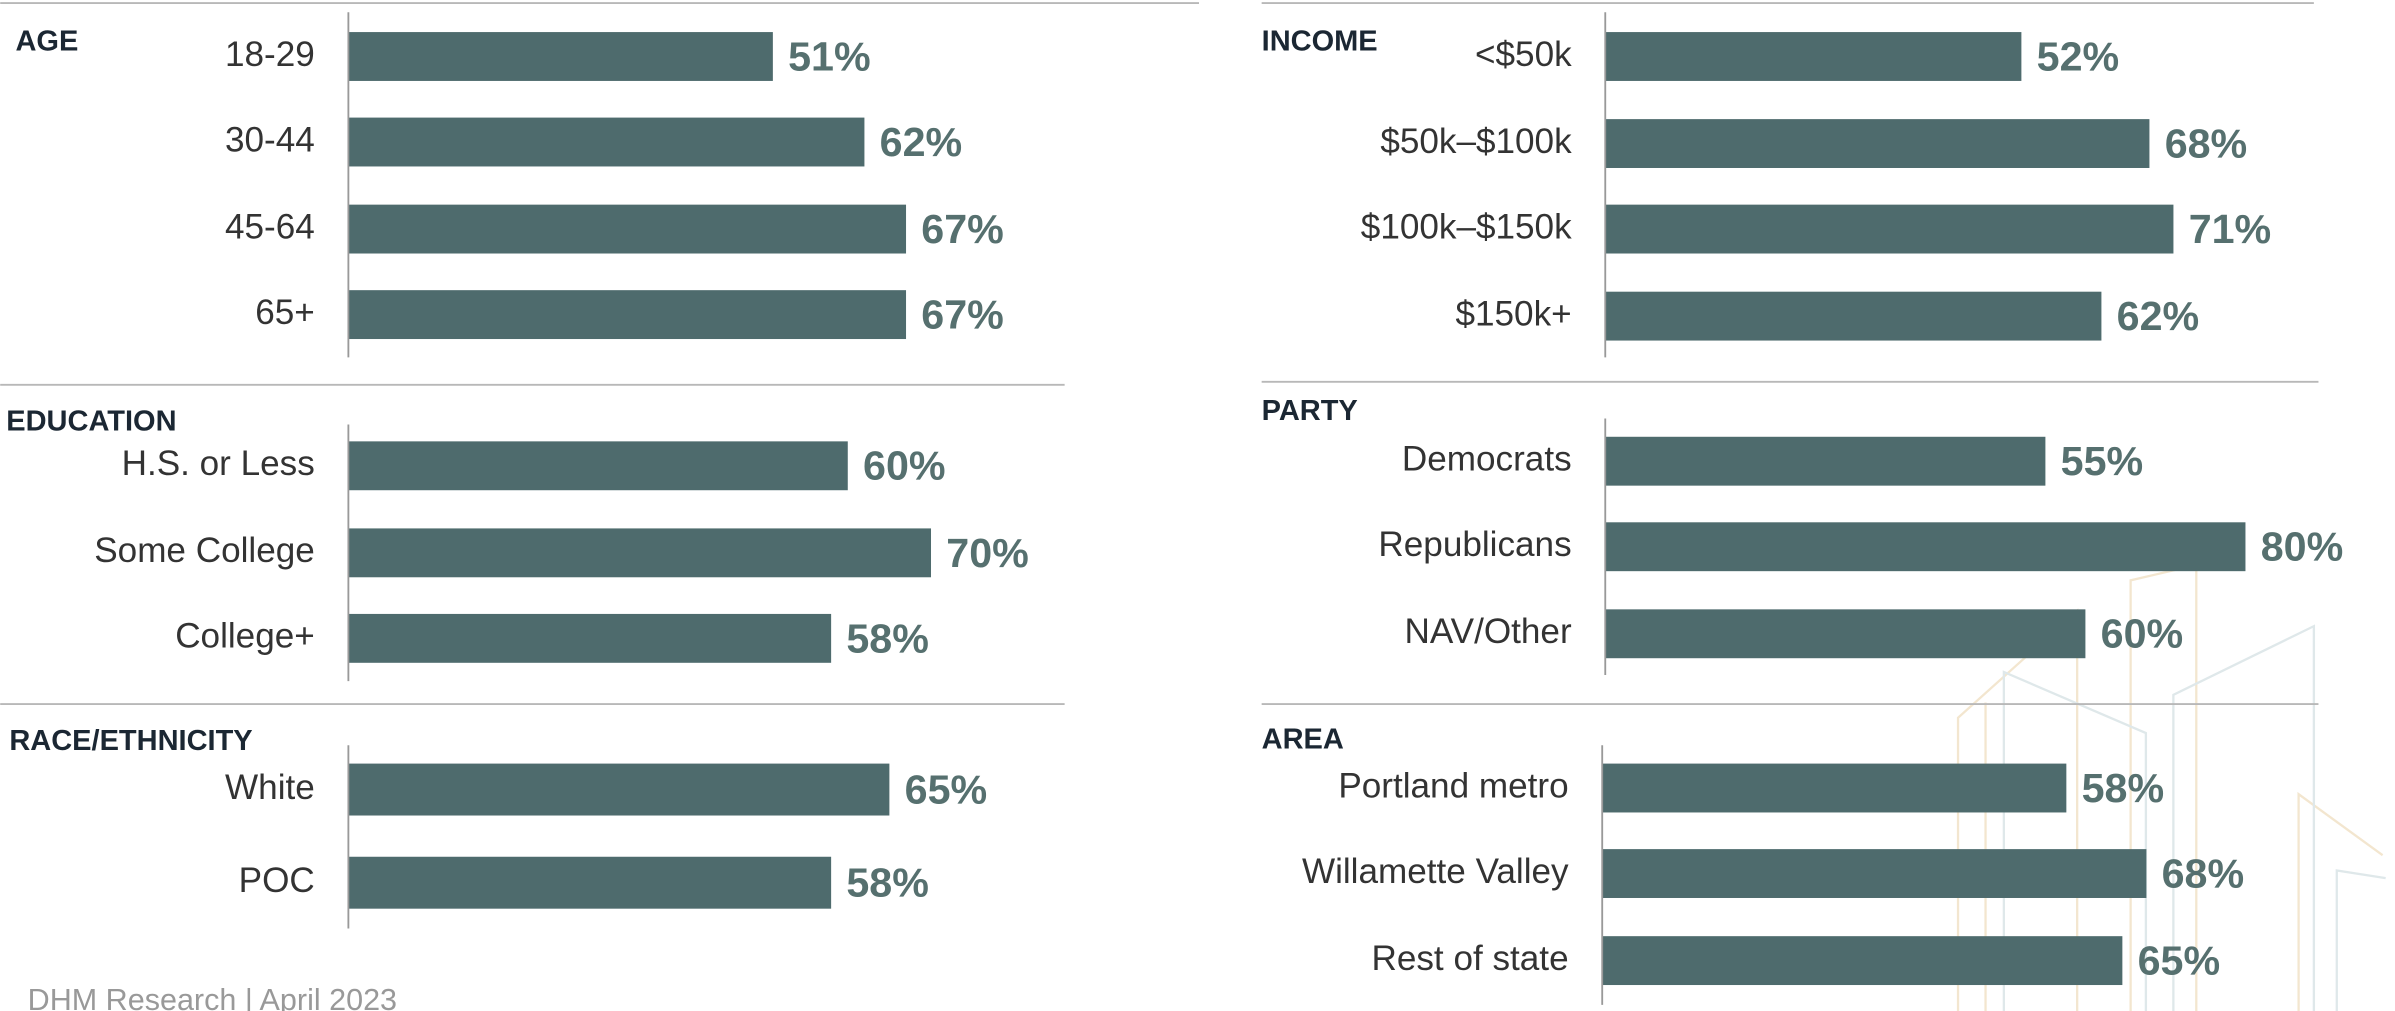 The width and height of the screenshot is (2395, 1011). I want to click on category-label: Rest of state, so click(1469, 958).